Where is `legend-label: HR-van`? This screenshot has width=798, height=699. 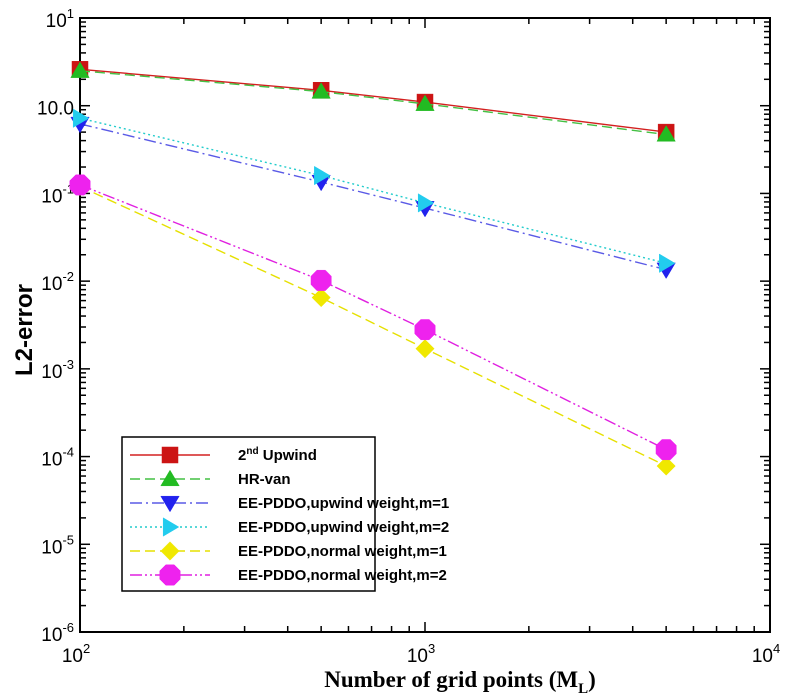 legend-label: HR-van is located at coordinates (264, 479).